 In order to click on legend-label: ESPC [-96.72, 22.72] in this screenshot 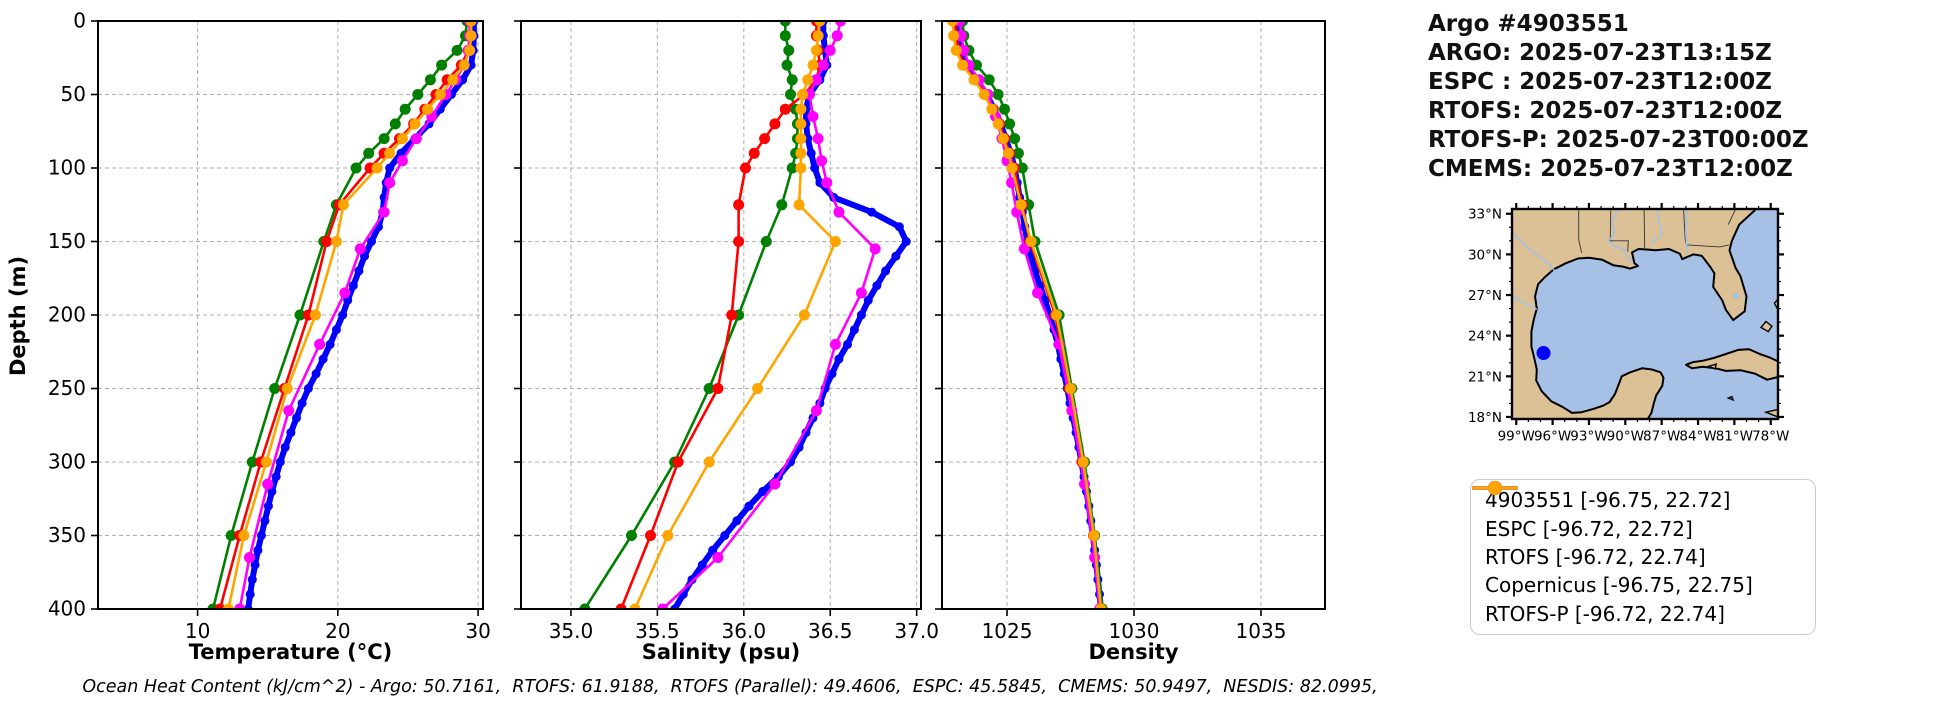, I will do `click(1589, 528)`.